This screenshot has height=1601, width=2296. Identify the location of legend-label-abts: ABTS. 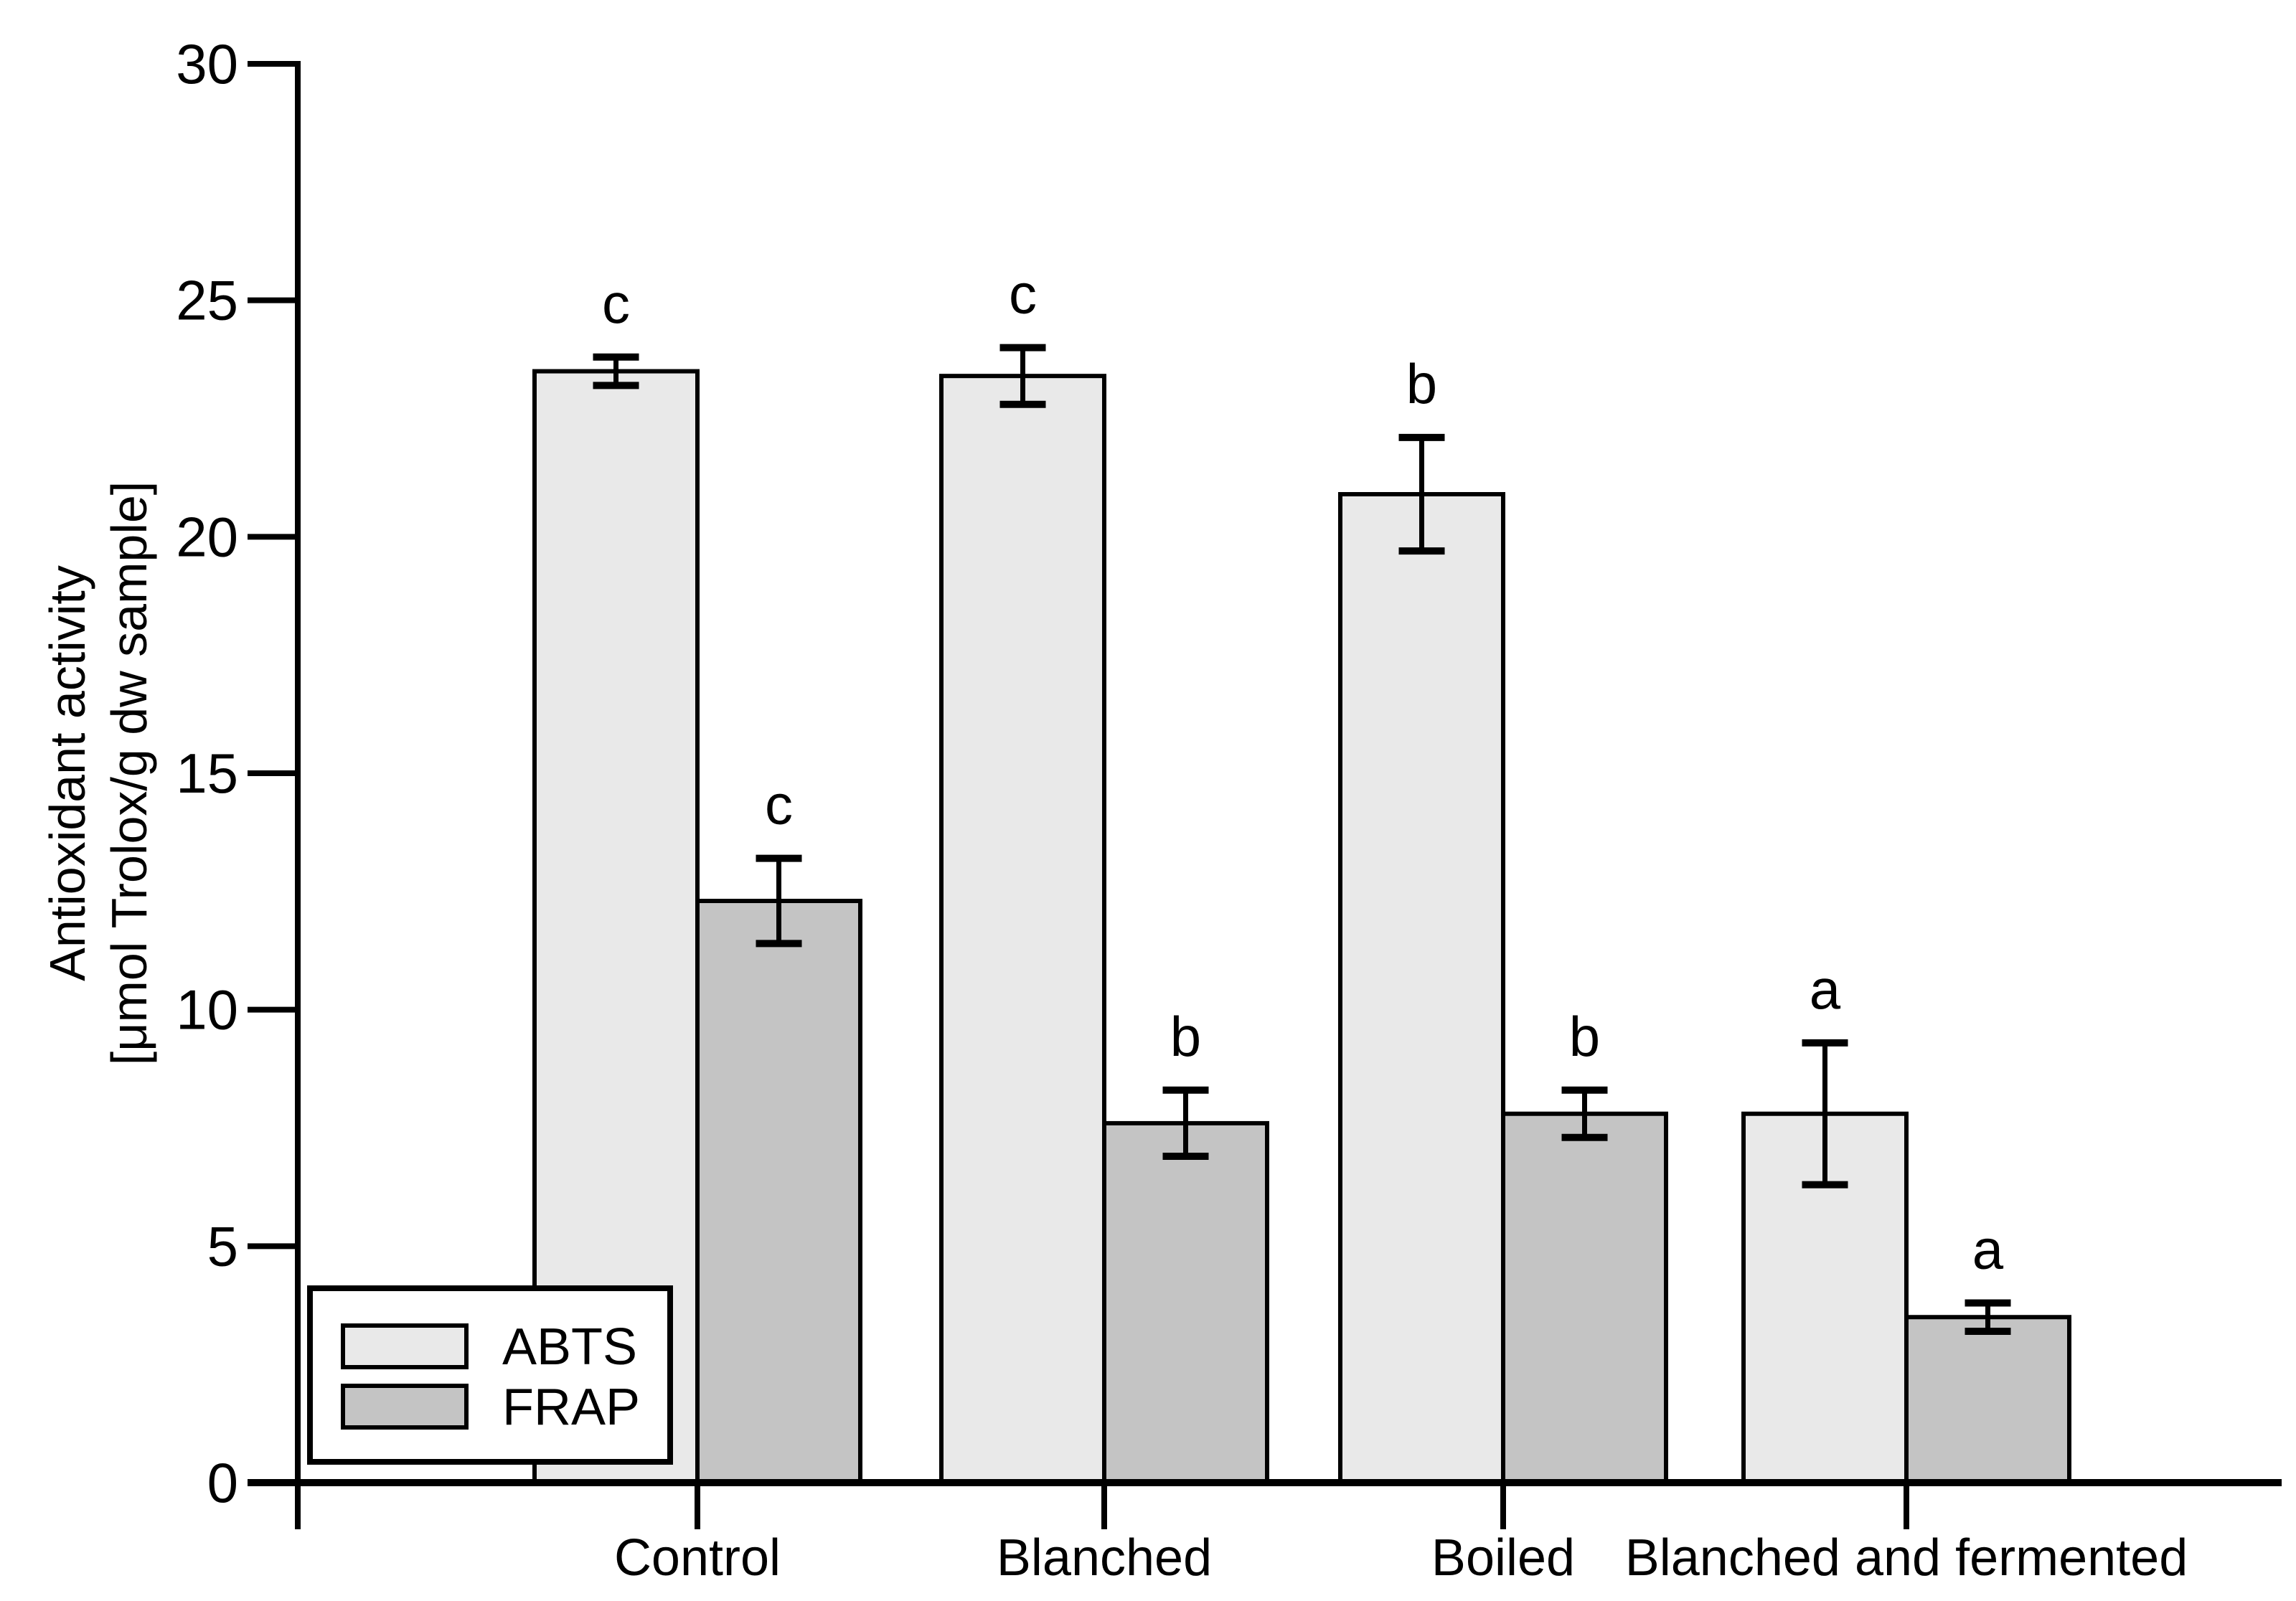
(569, 1347).